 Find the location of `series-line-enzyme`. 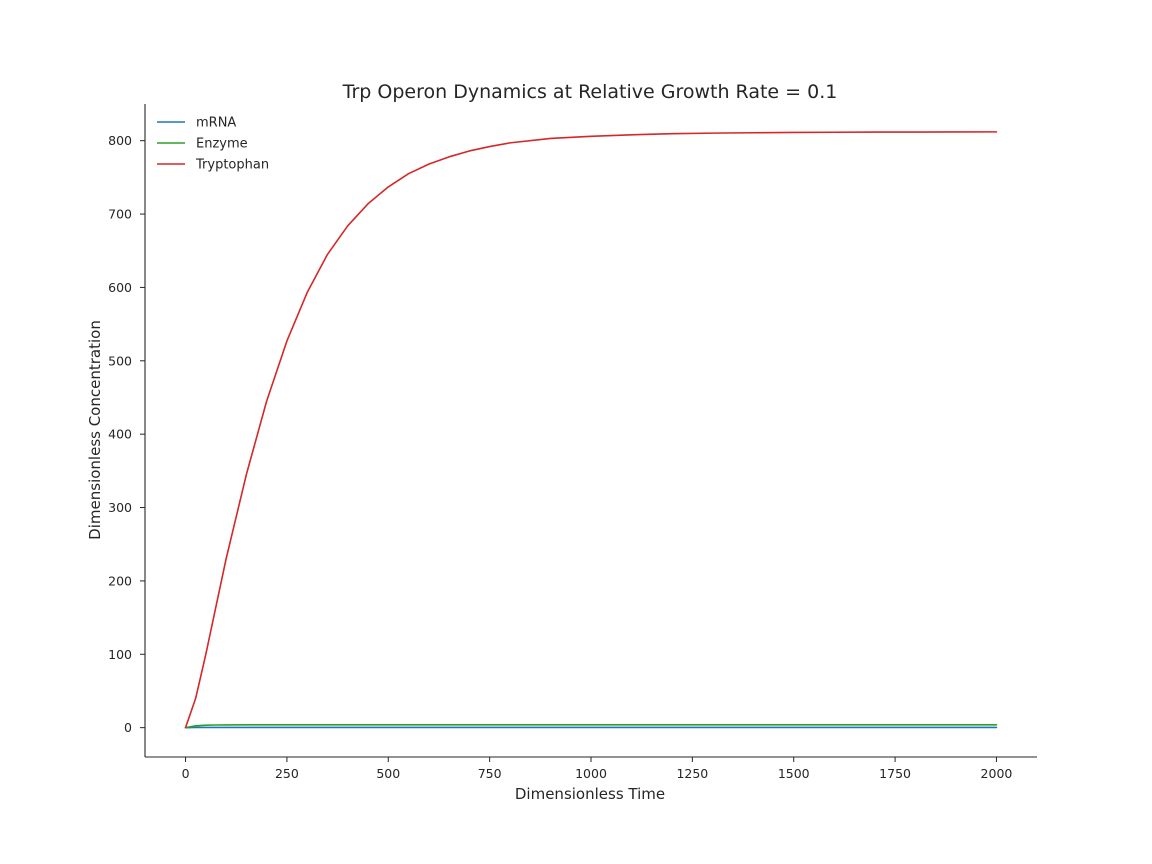

series-line-enzyme is located at coordinates (591, 726).